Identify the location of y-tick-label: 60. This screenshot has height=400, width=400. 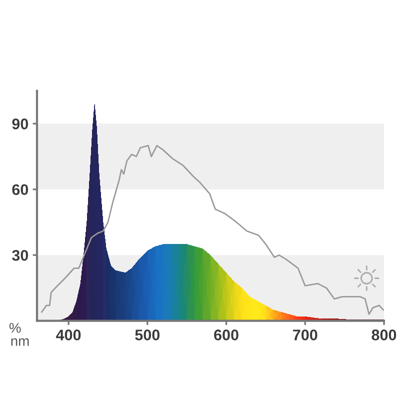
(20, 190).